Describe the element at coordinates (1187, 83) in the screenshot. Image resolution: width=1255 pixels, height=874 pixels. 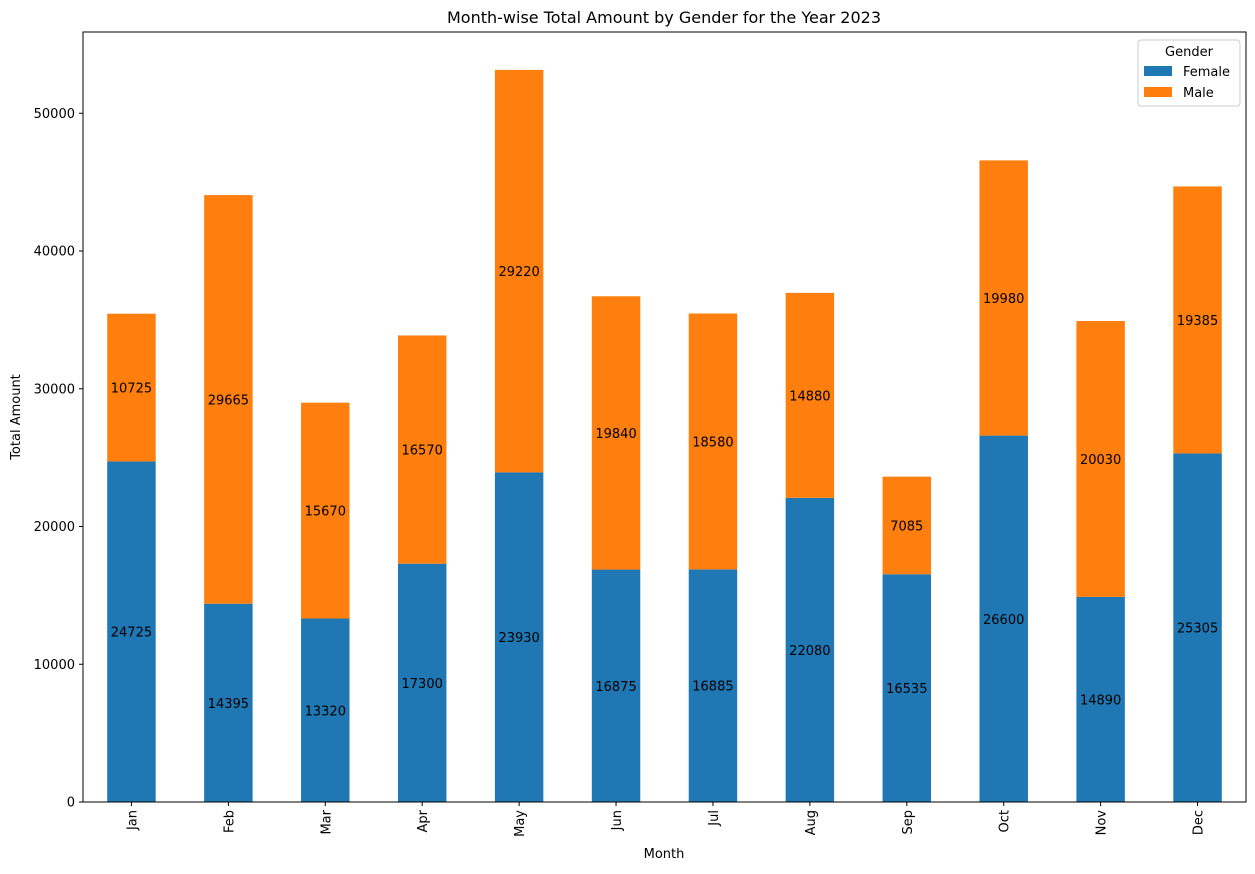
I see `legend-items: Female Male` at that location.